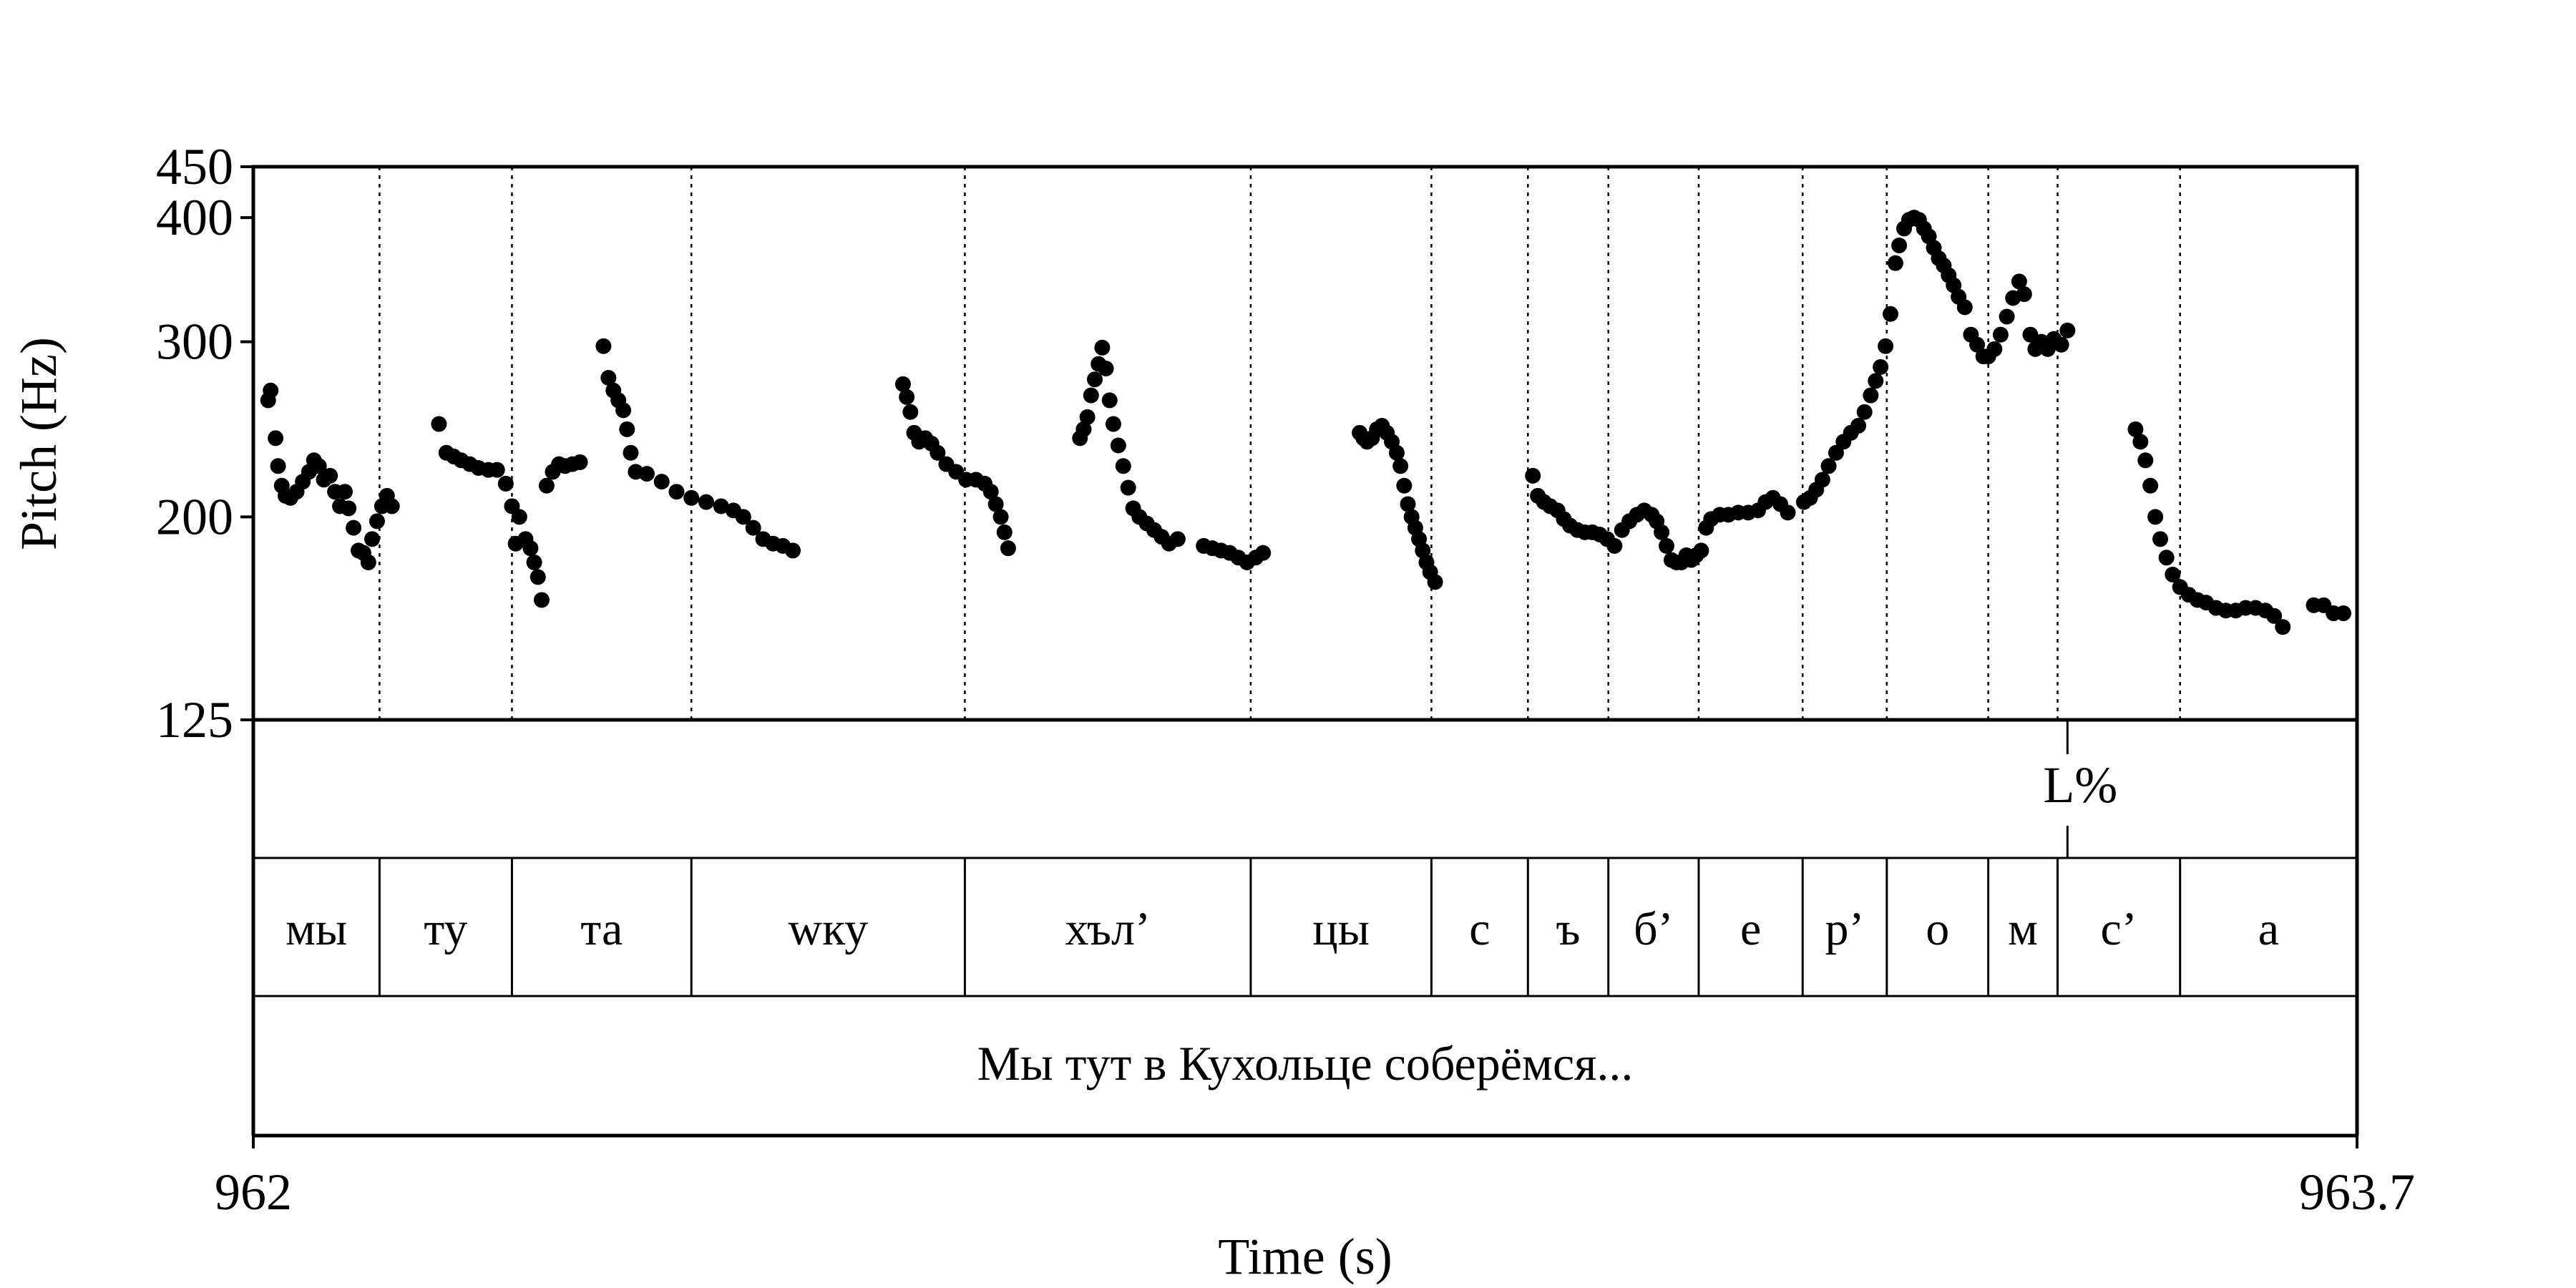  I want to click on segment-label: с’, so click(2118, 929).